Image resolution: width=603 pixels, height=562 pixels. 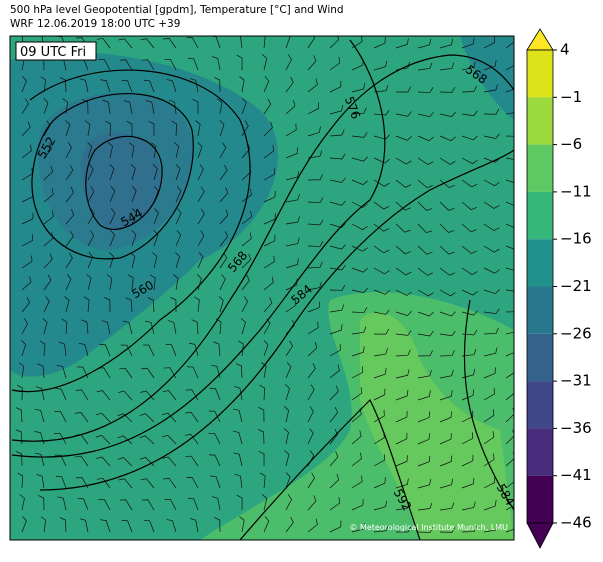 What do you see at coordinates (576, 239) in the screenshot?
I see `colorbar-tick-label: −16` at bounding box center [576, 239].